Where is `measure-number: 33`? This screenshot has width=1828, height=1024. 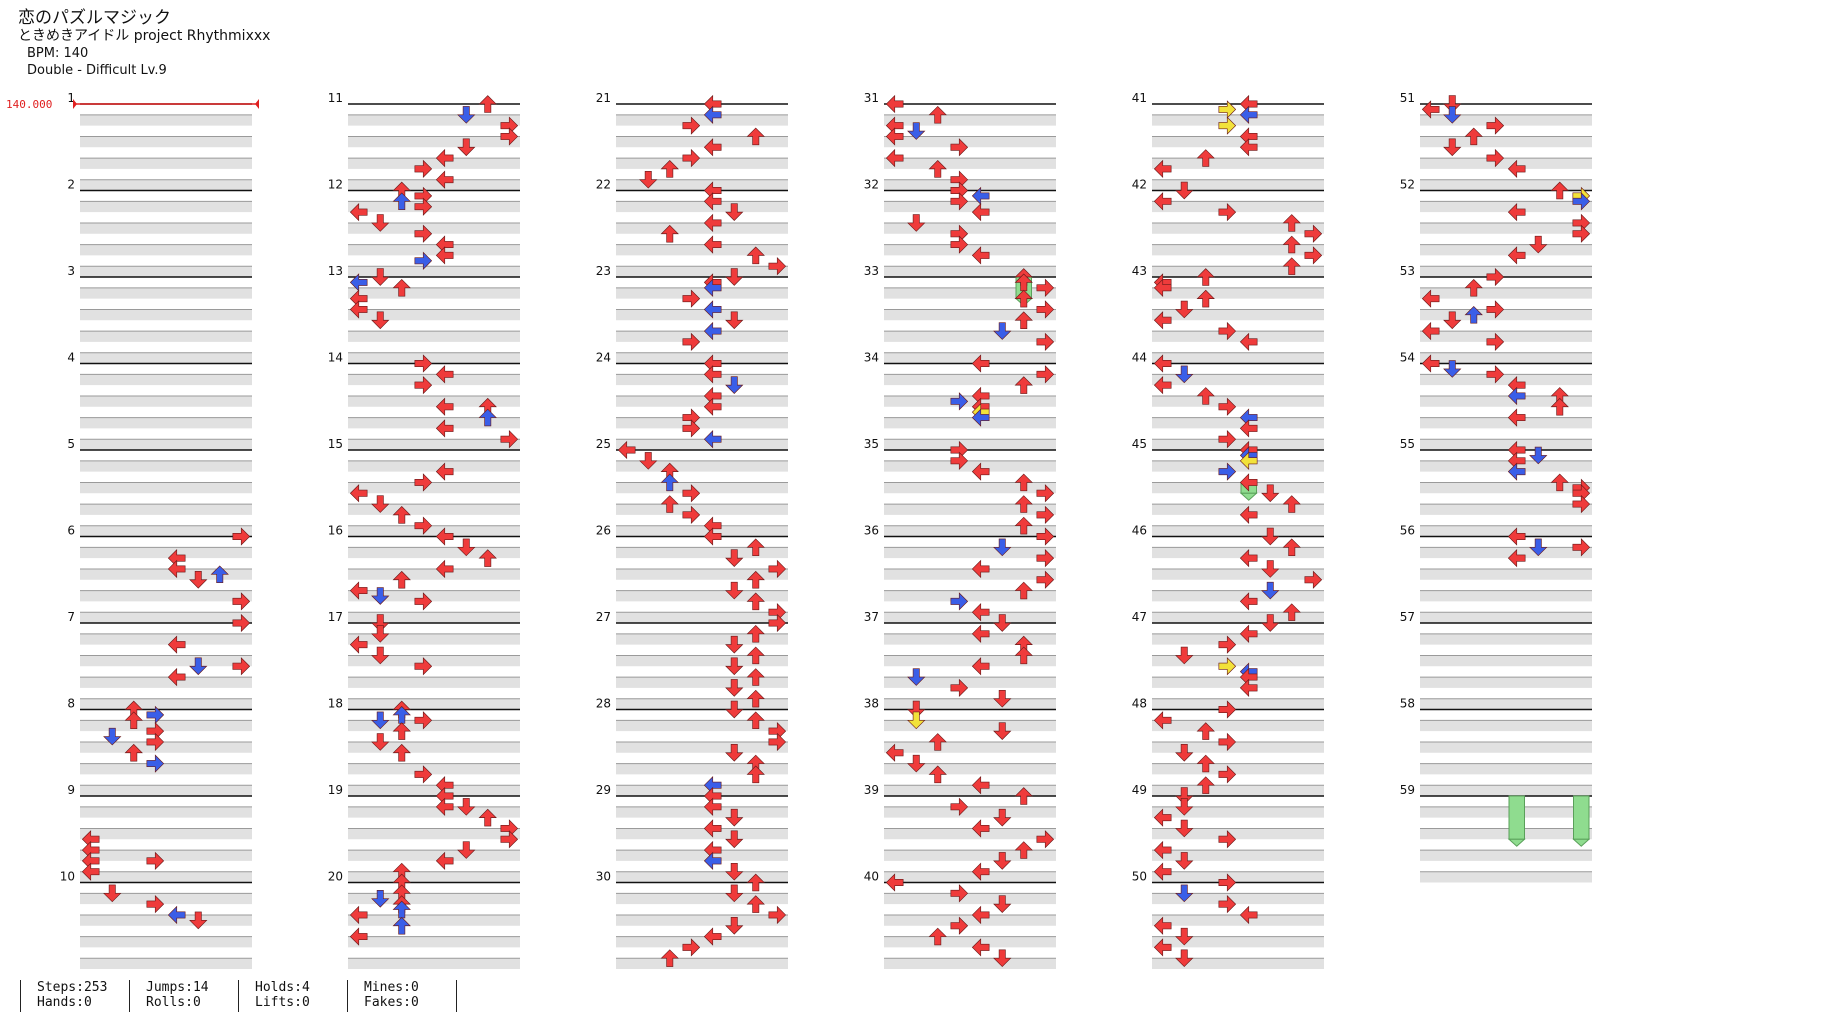
measure-number: 33 is located at coordinates (871, 271).